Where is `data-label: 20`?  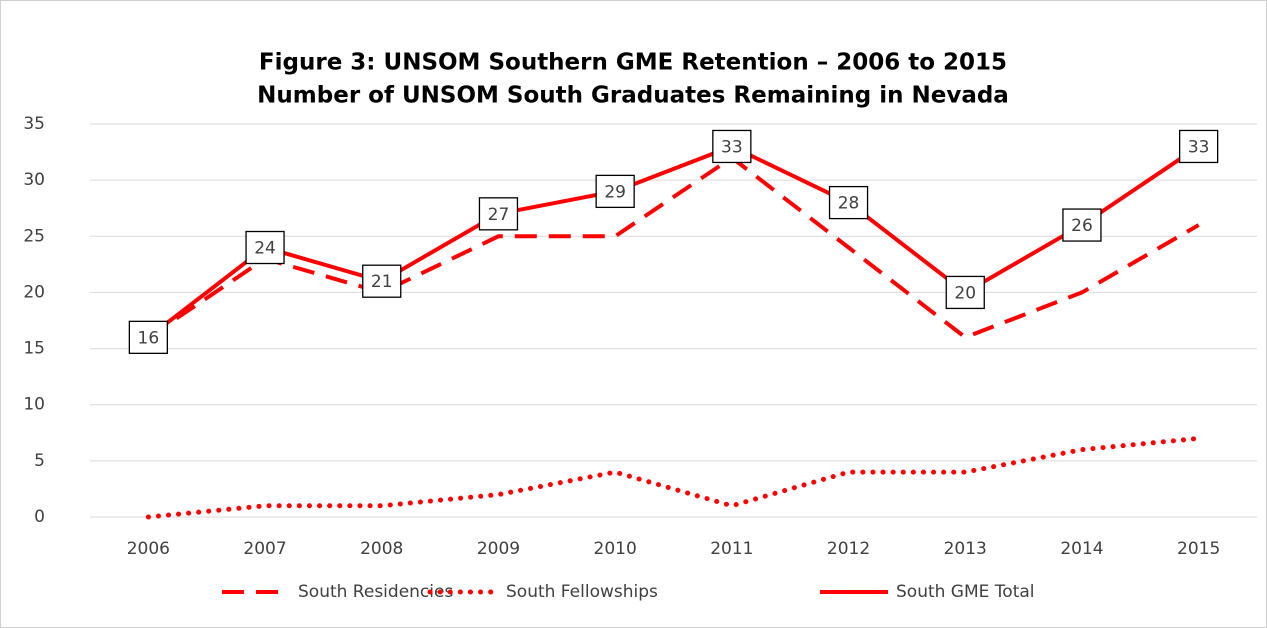
data-label: 20 is located at coordinates (965, 293).